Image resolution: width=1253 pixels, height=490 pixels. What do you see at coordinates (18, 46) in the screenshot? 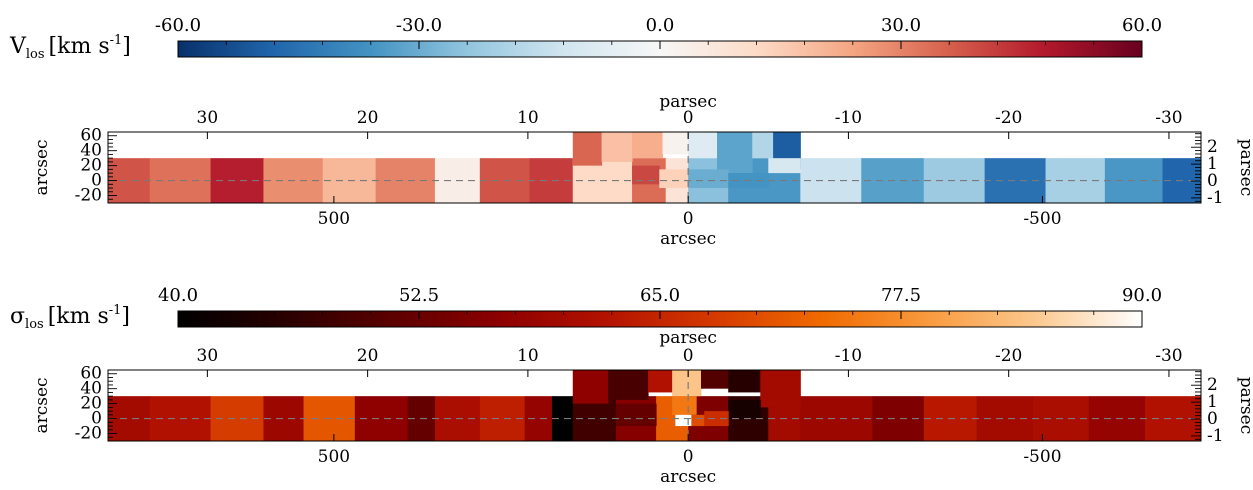
I see `quantity-symbol: V` at bounding box center [18, 46].